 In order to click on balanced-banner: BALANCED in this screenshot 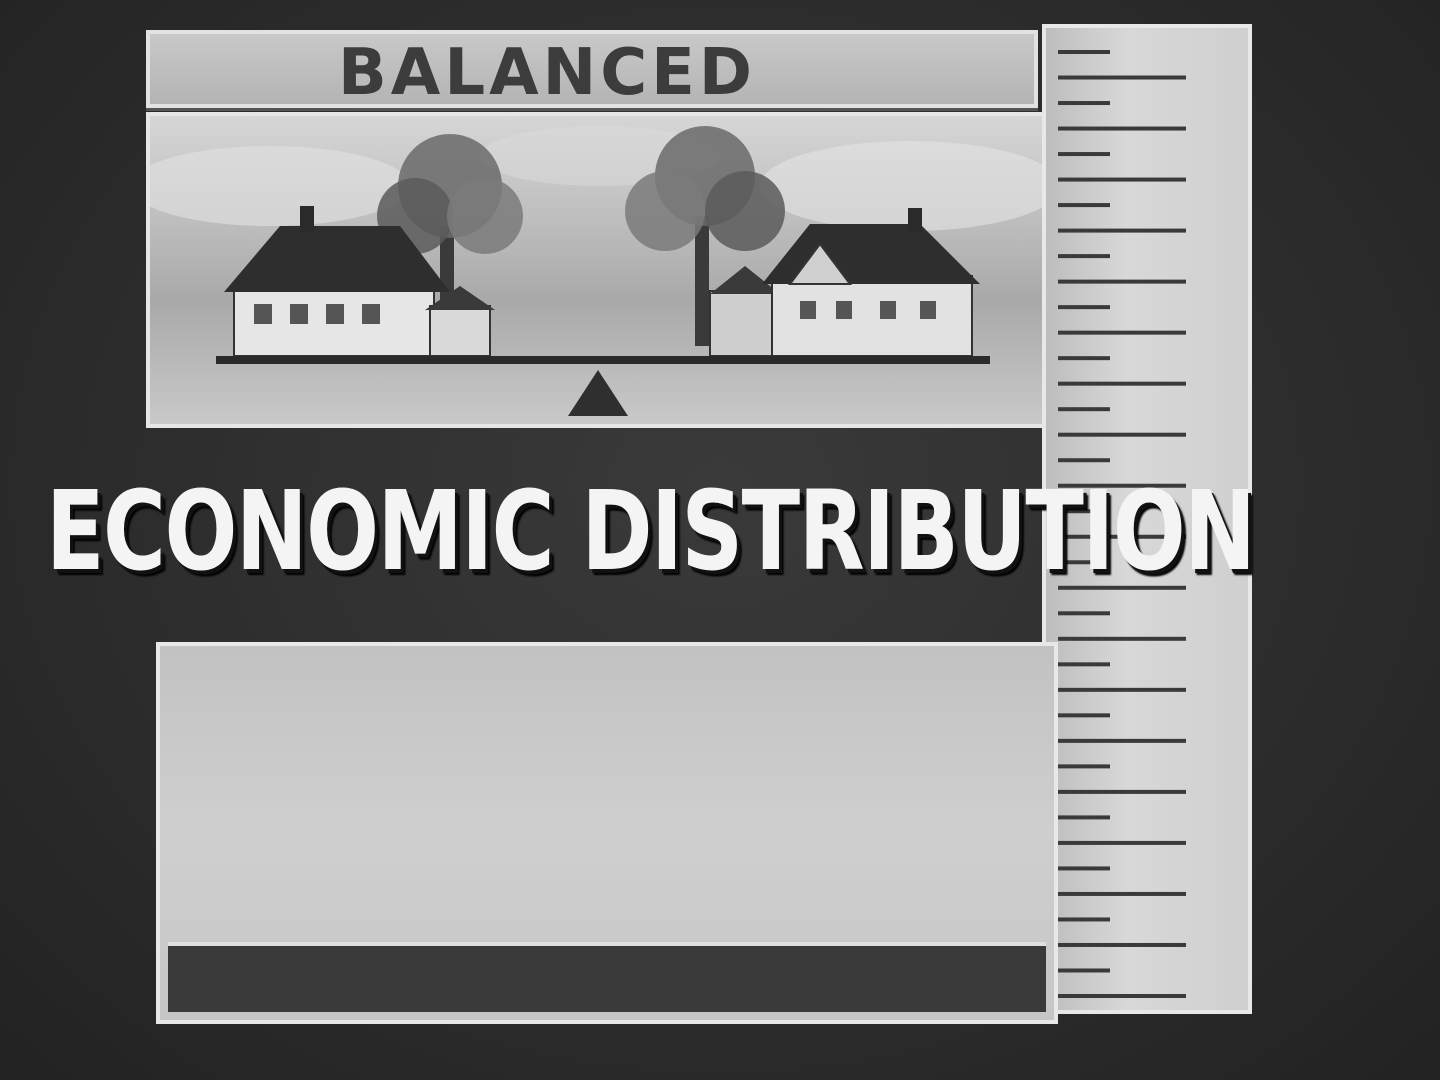, I will do `click(592, 69)`.